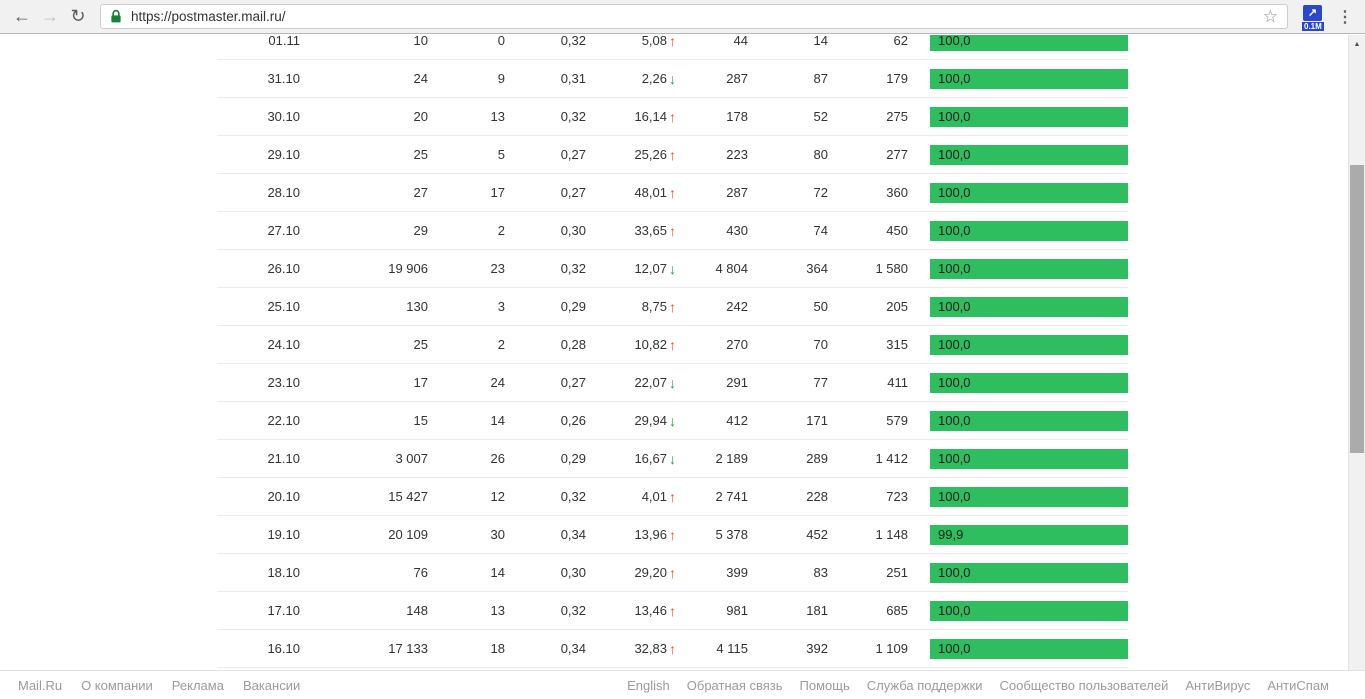  Describe the element at coordinates (420, 41) in the screenshot. I see `value-cell: 10` at that location.